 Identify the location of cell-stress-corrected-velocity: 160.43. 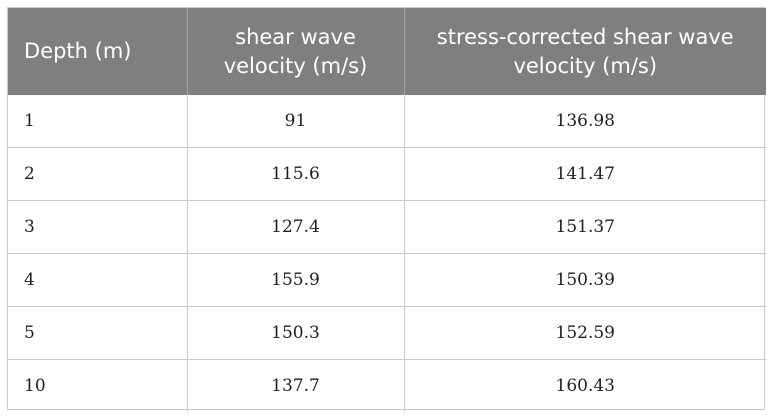
(585, 385).